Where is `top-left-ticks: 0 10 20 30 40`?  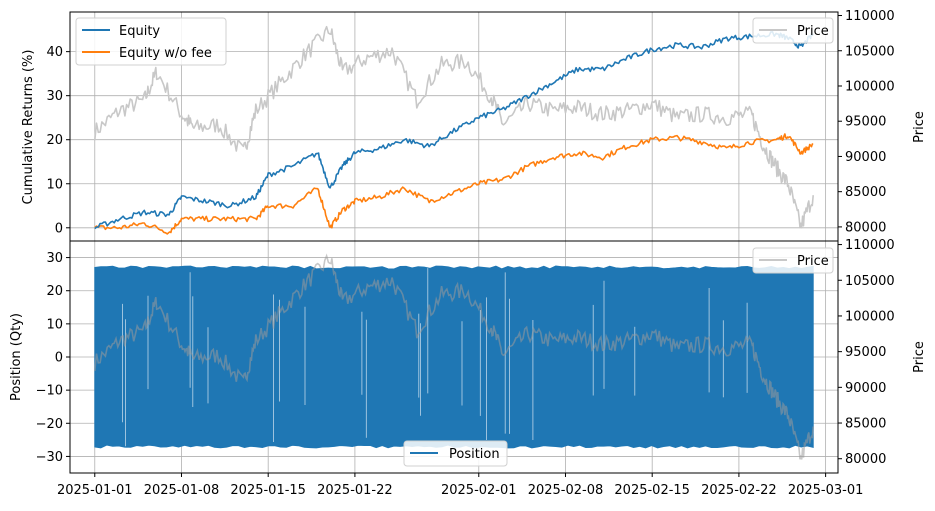
top-left-ticks: 0 10 20 30 40 is located at coordinates (58, 140).